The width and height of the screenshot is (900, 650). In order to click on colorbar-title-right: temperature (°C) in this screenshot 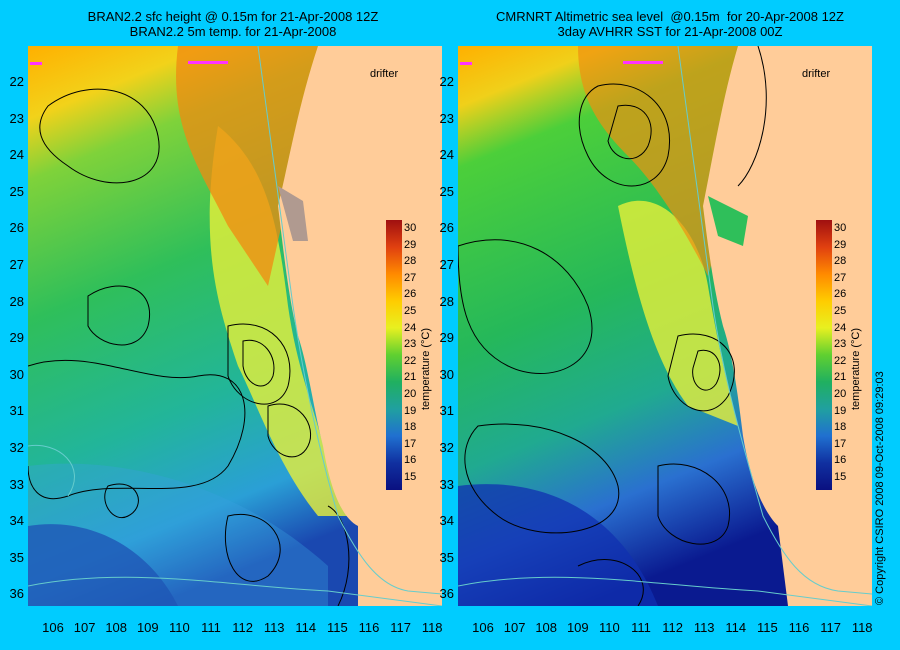, I will do `click(856, 368)`.